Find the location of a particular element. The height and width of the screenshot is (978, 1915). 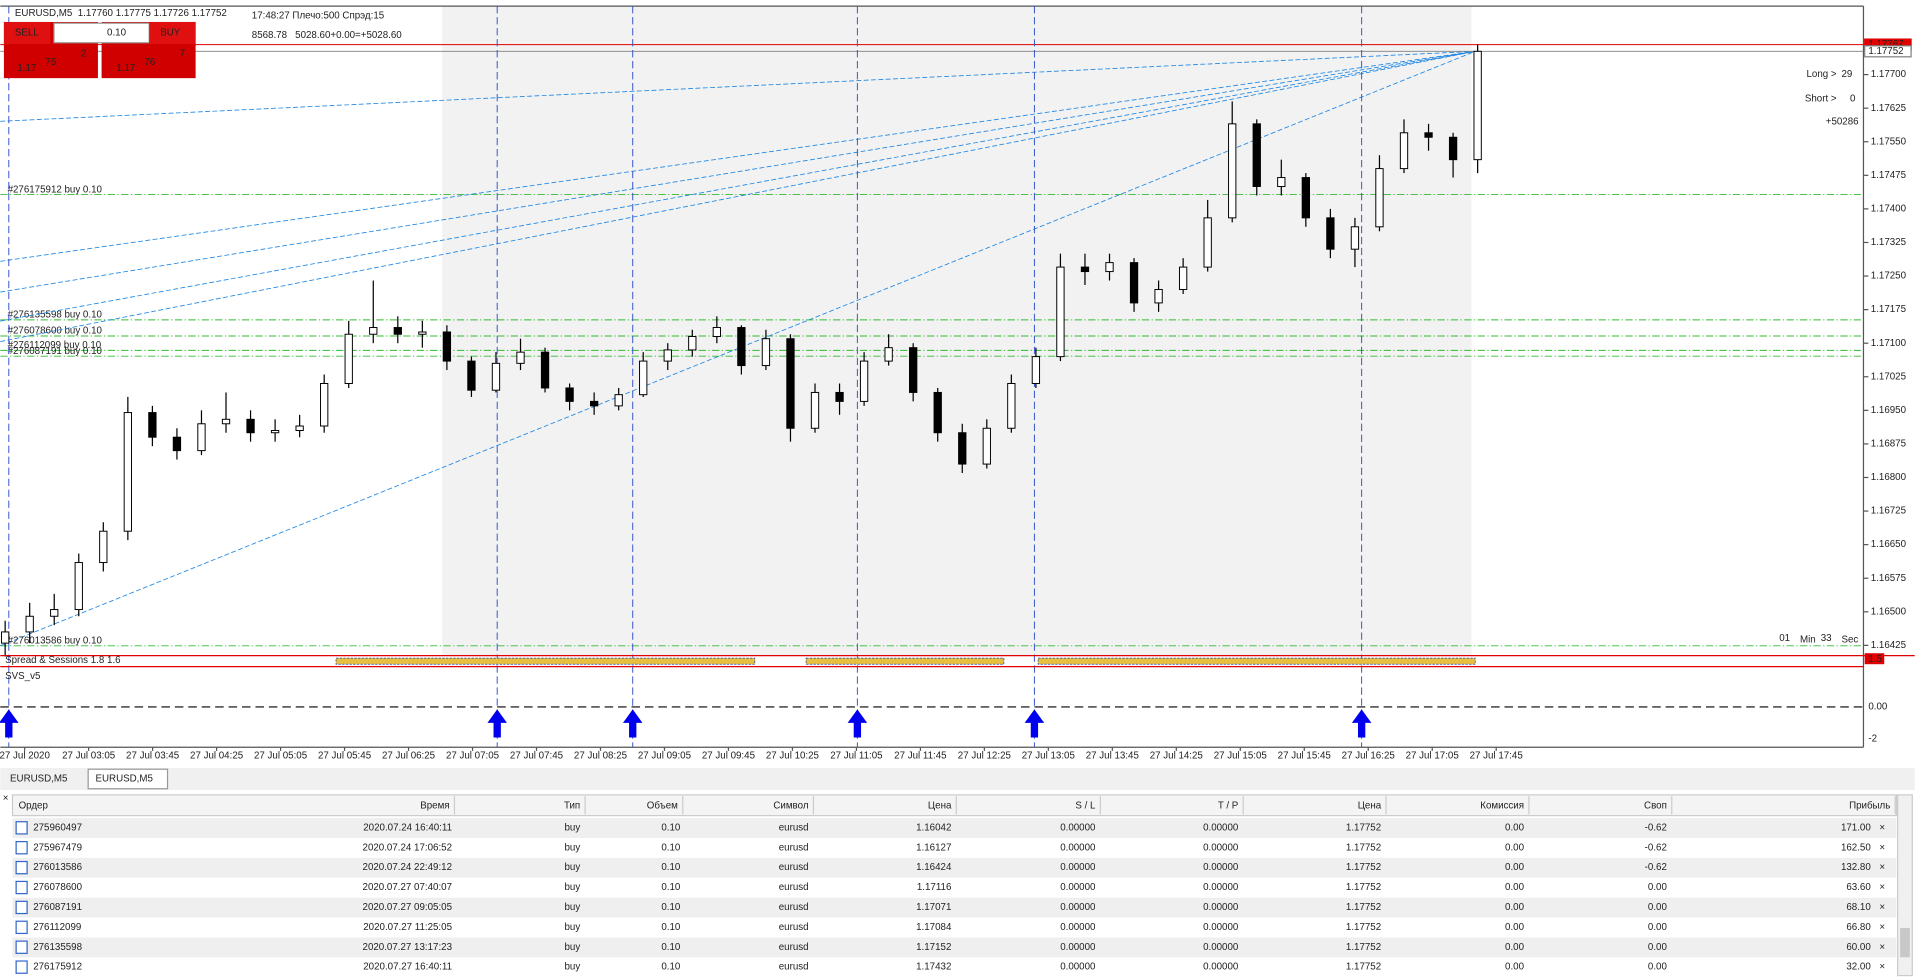

table-header: S / L is located at coordinates (1085, 805).